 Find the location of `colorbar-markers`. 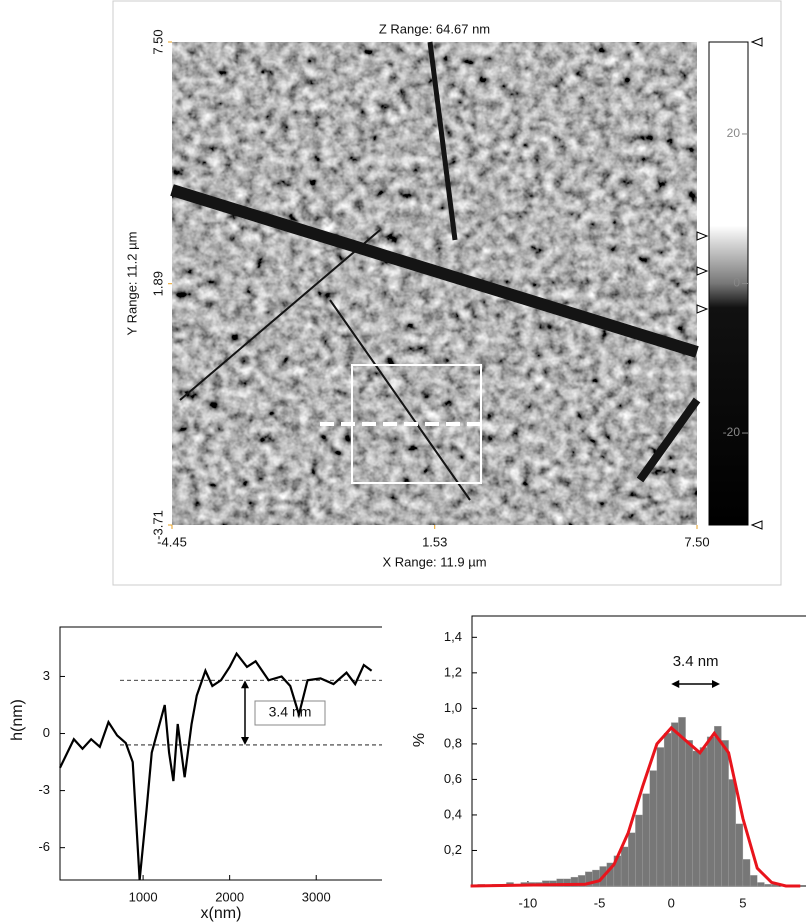

colorbar-markers is located at coordinates (729, 283).